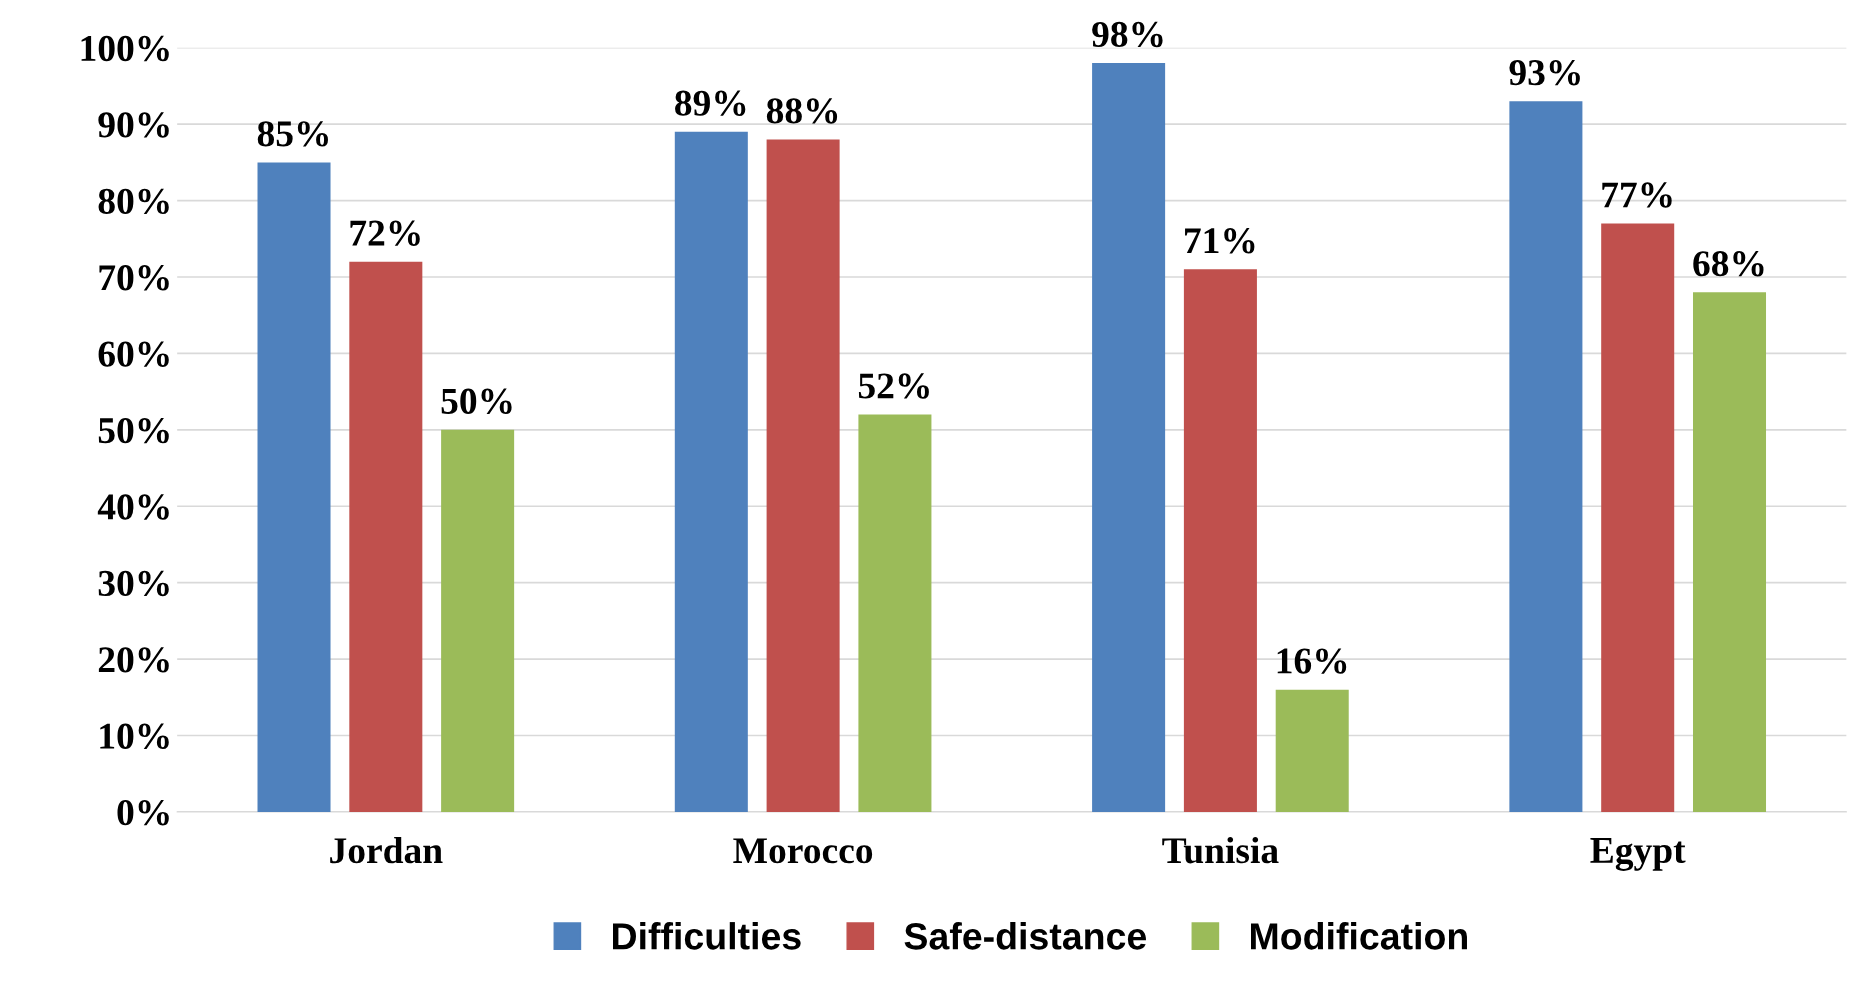  I want to click on x-tick-label: Egypt, so click(1638, 854).